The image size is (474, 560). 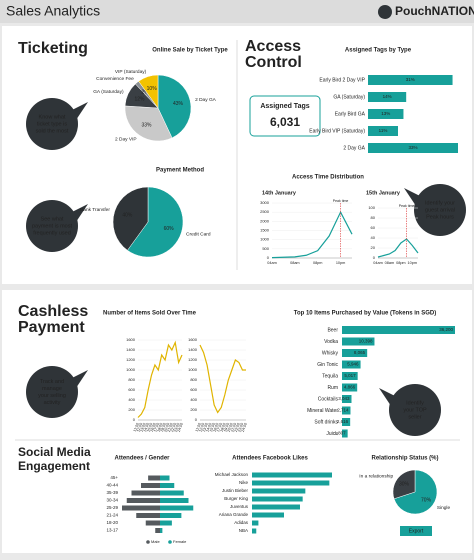 What do you see at coordinates (243, 530) in the screenshot?
I see `bar-label: NBA` at bounding box center [243, 530].